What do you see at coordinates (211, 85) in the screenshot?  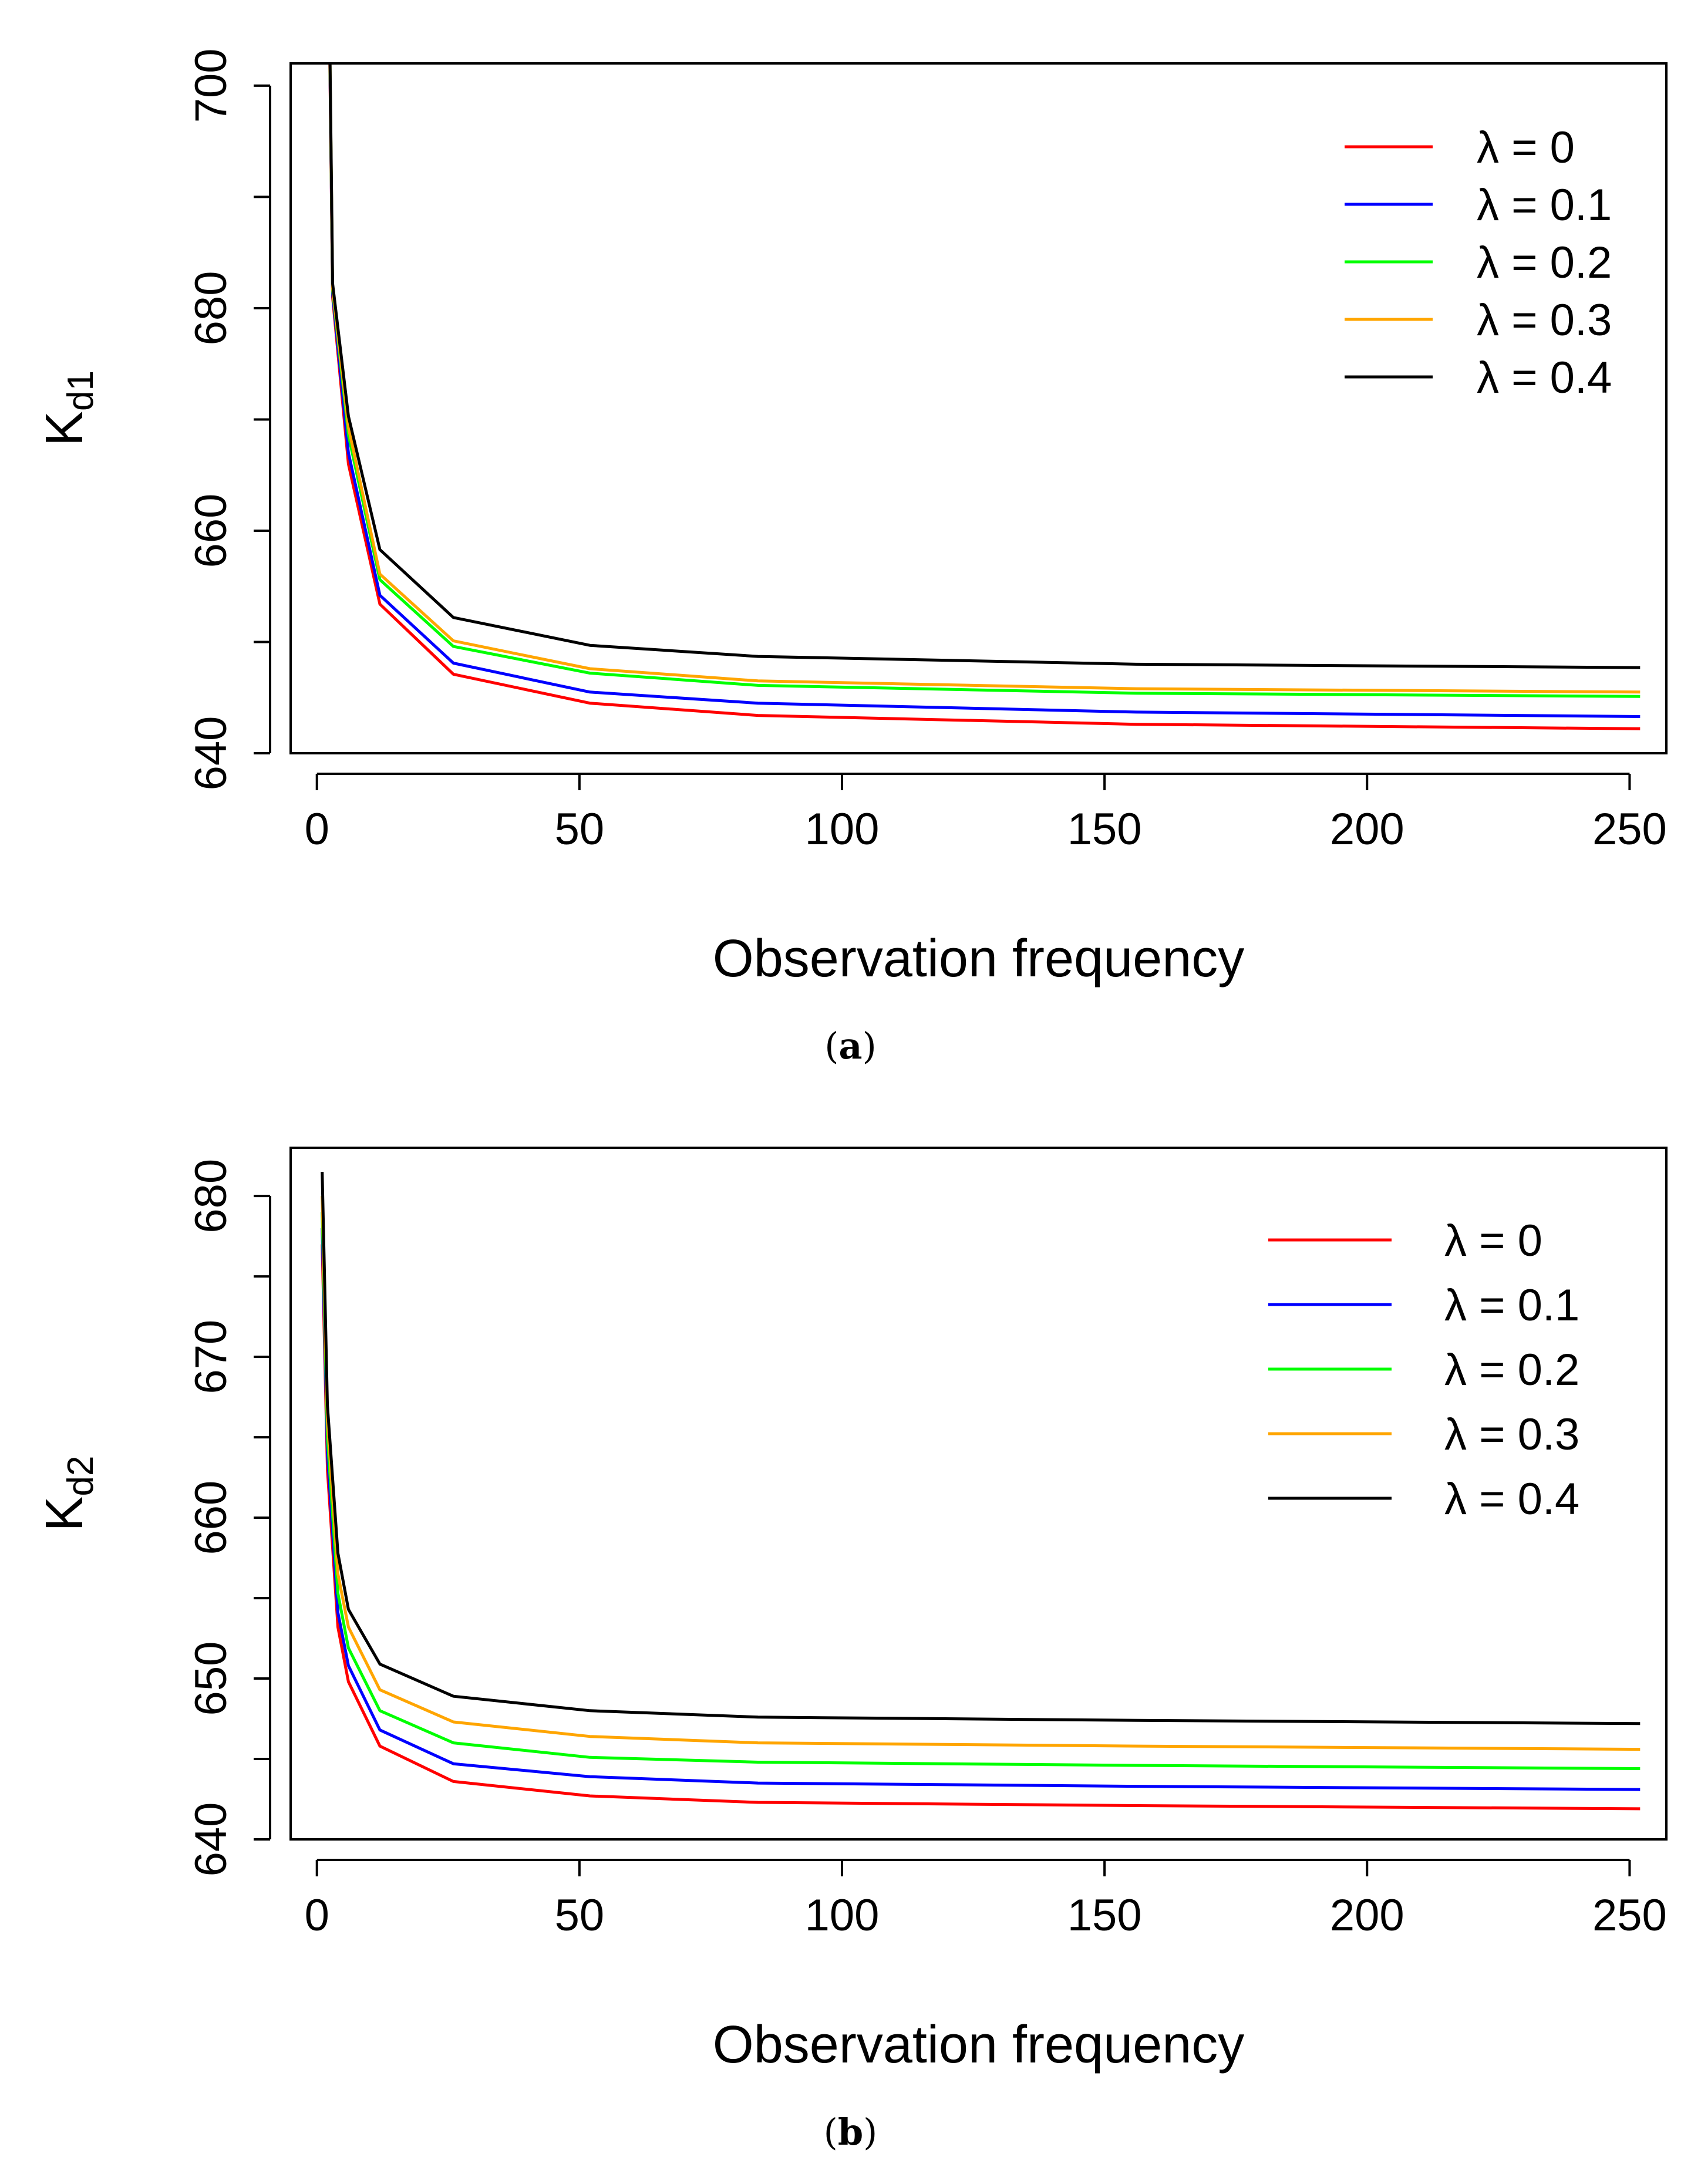 I see `y-tick-label: 700` at bounding box center [211, 85].